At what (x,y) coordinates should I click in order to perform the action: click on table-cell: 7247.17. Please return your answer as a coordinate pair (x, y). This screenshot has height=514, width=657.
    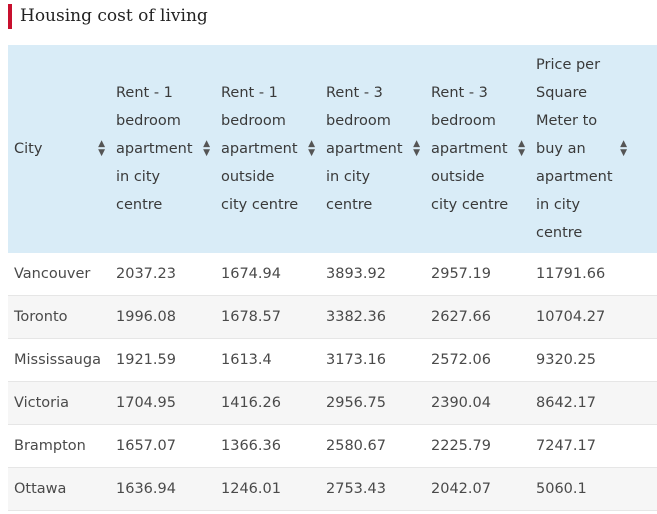
    Looking at the image, I should click on (581, 446).